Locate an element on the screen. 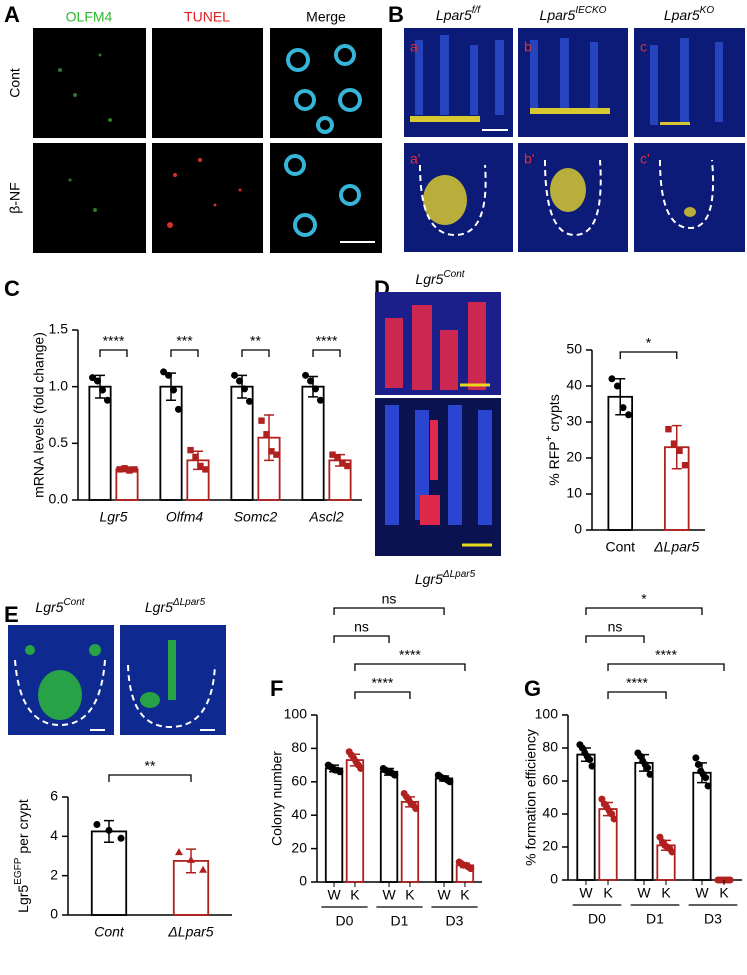 The height and width of the screenshot is (975, 747). y-tick-label: 60 is located at coordinates (550, 780).